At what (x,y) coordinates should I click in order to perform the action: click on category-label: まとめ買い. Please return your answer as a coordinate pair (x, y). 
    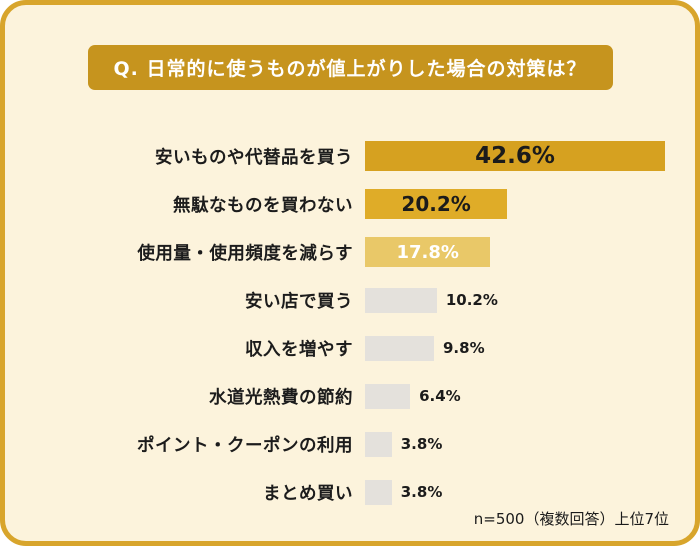
    Looking at the image, I should click on (308, 493).